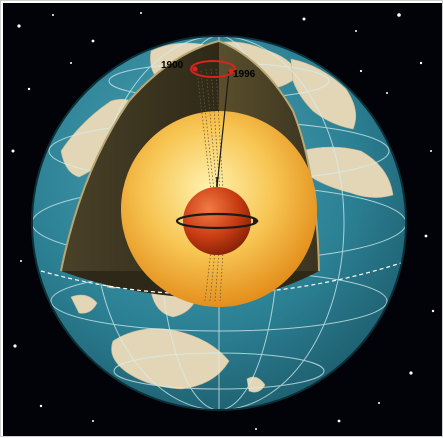 This screenshot has width=443, height=438. Describe the element at coordinates (256, 221) in the screenshot. I see `rotation-arrow-icon` at that location.